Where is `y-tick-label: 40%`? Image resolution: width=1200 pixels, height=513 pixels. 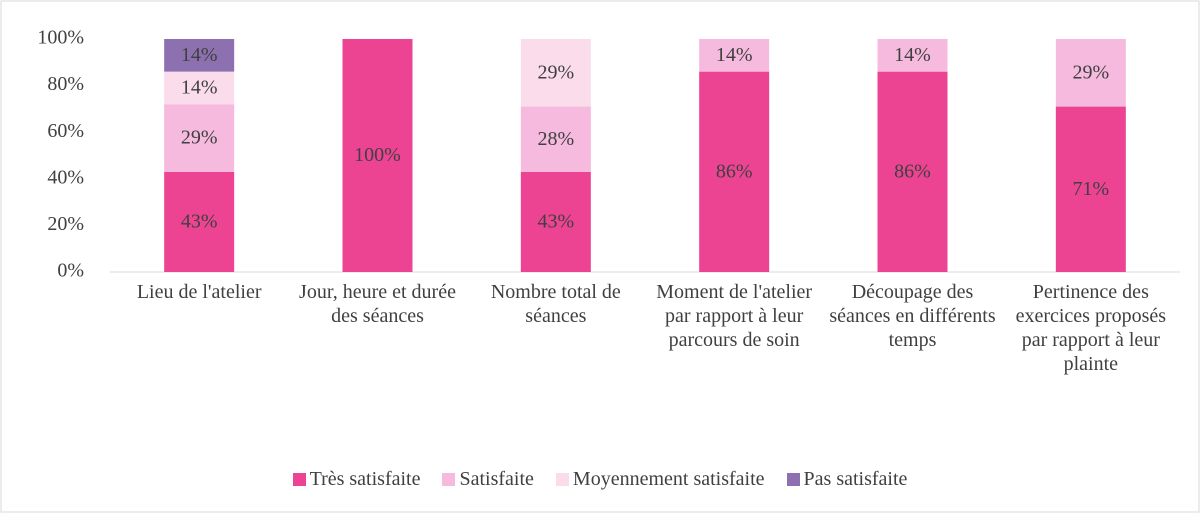 y-tick-label: 40% is located at coordinates (65, 177).